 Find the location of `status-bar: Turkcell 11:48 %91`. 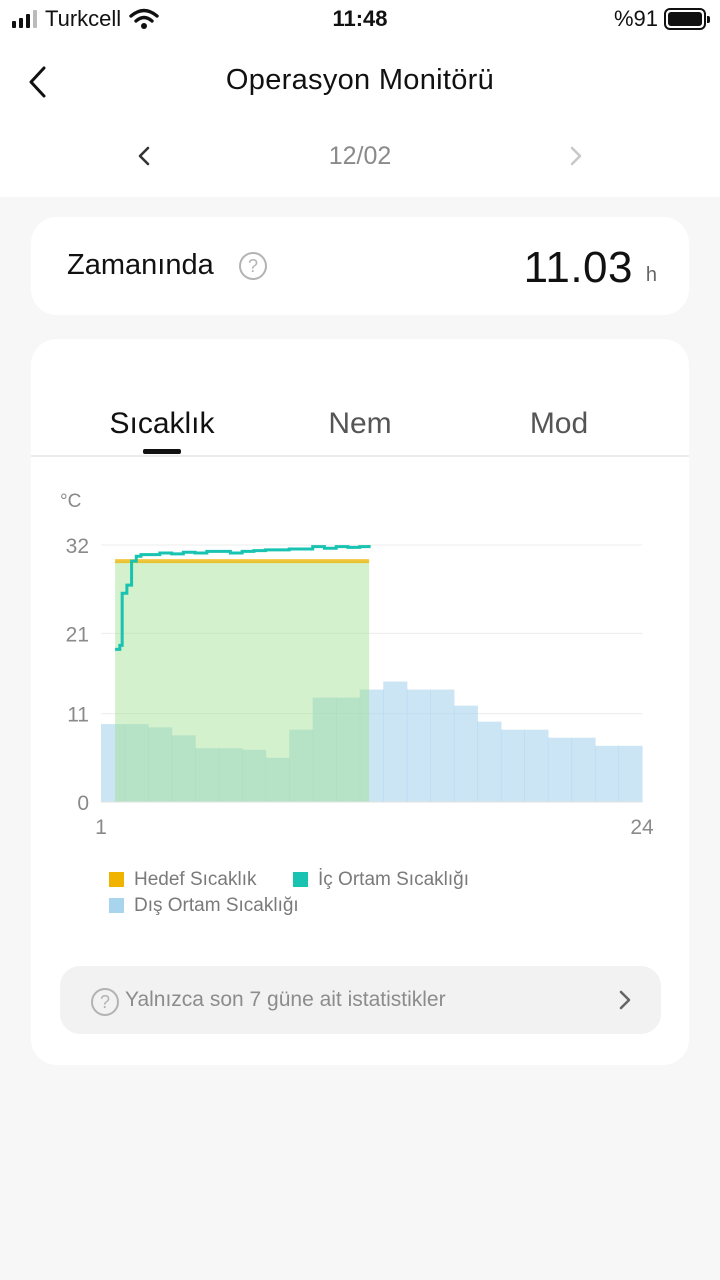

status-bar: Turkcell 11:48 %91 is located at coordinates (360, 20).